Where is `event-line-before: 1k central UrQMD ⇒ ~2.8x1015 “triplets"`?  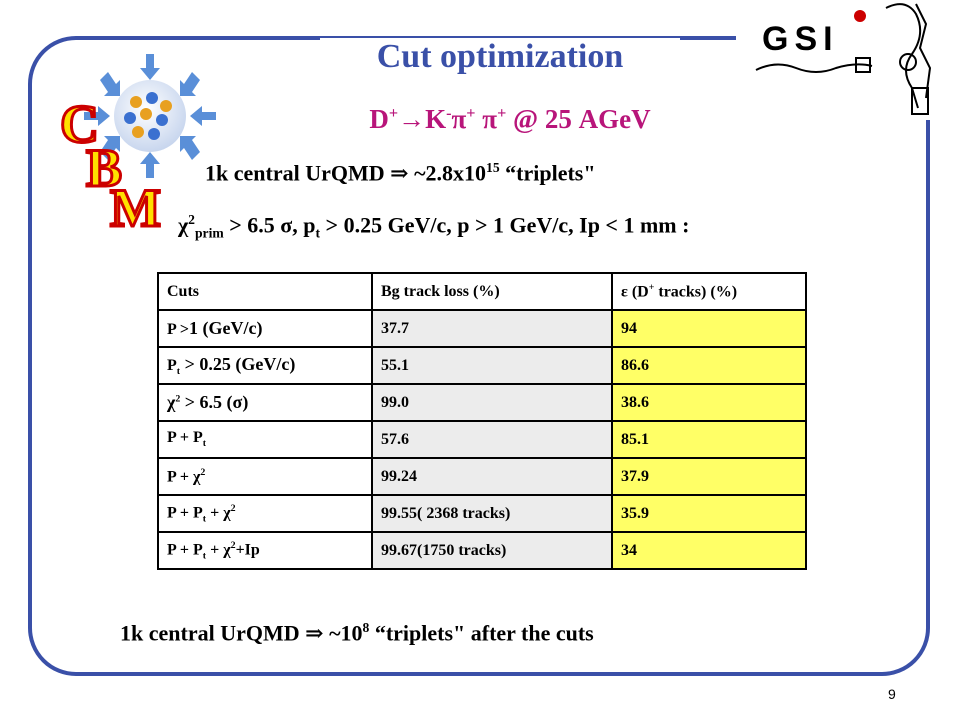
event-line-before: 1k central UrQMD ⇒ ~2.8x1015 “triplets" is located at coordinates (400, 173).